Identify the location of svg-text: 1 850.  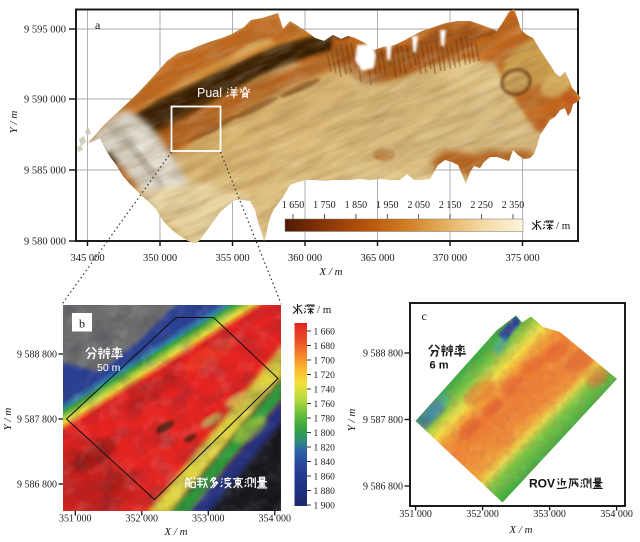
(356, 205).